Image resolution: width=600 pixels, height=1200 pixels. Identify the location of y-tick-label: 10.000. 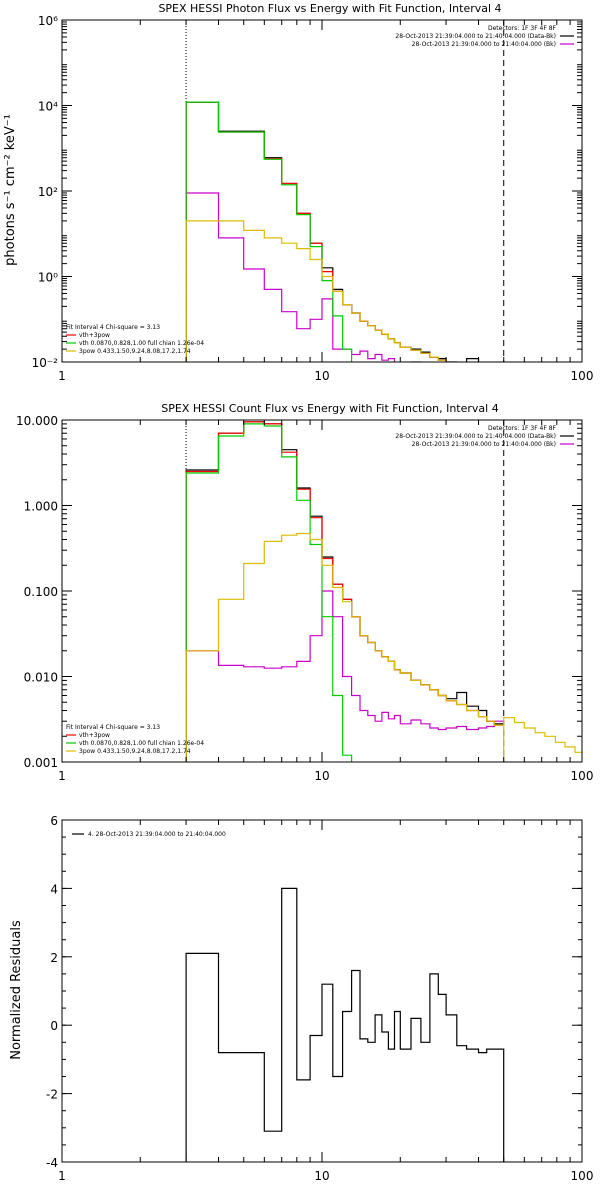
(37, 421).